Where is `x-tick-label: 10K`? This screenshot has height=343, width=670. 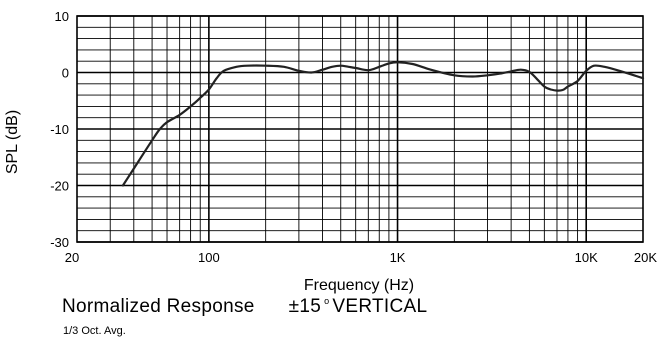
x-tick-label: 10K is located at coordinates (586, 257).